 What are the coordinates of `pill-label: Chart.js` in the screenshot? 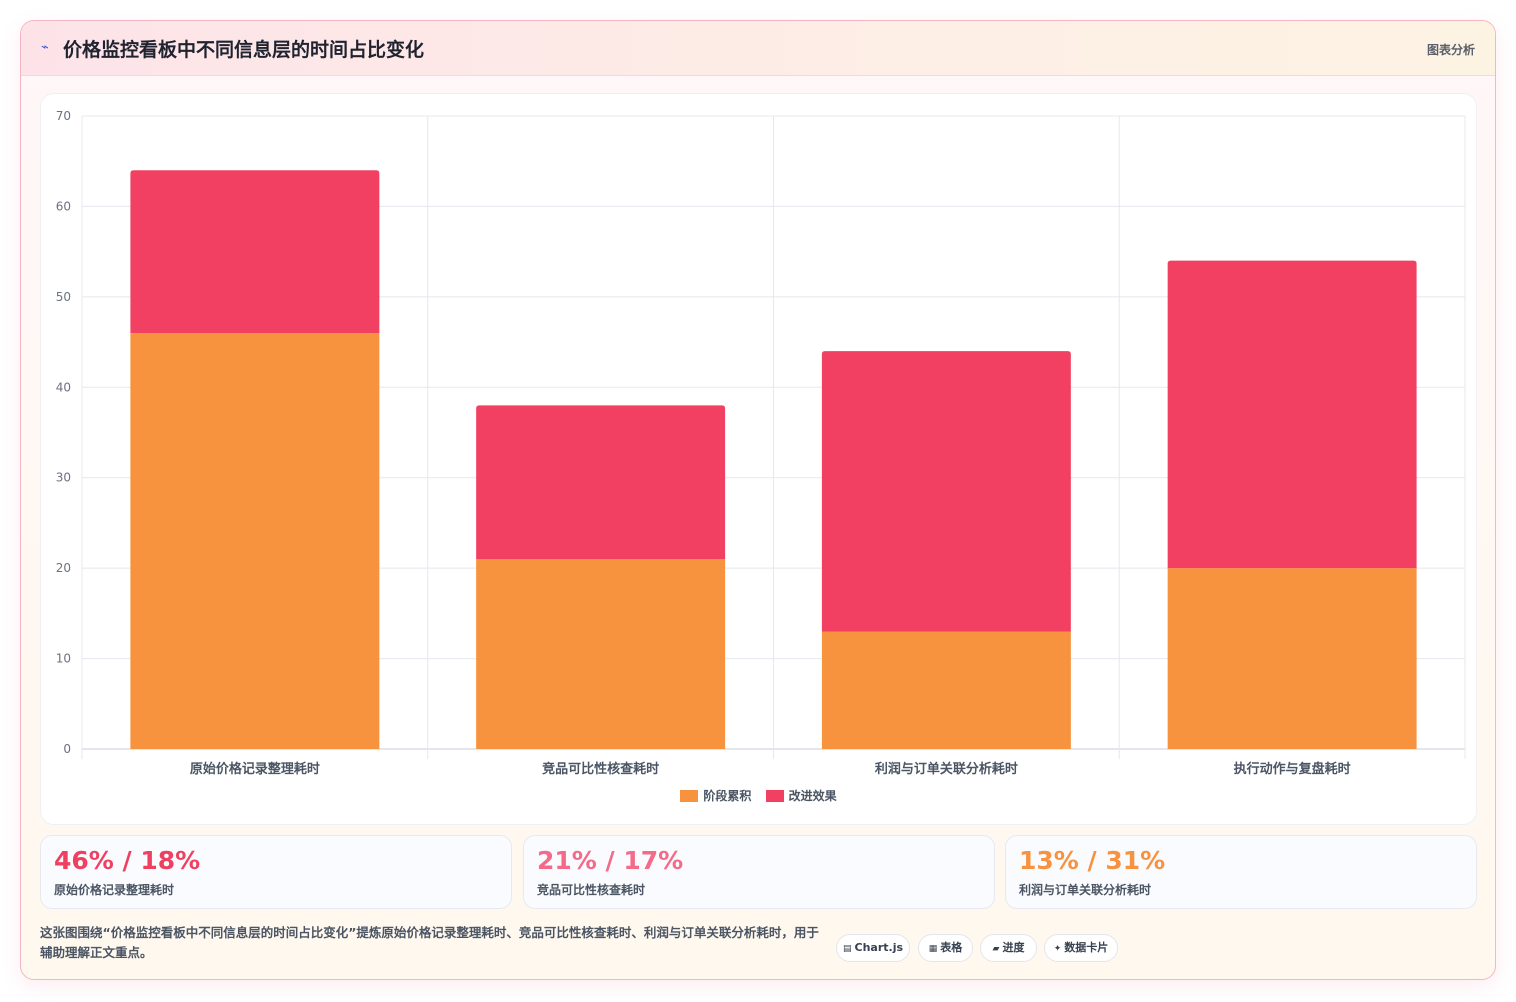 It's located at (879, 947).